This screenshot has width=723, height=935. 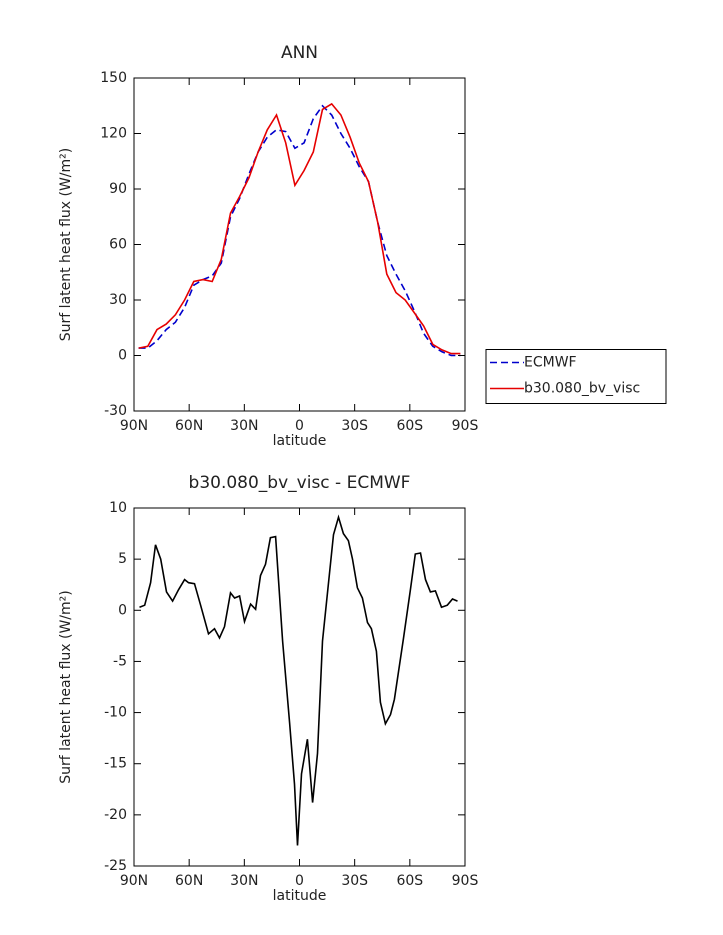 What do you see at coordinates (300, 483) in the screenshot?
I see `chart-title: b30.080_bv_visc - ECMWF` at bounding box center [300, 483].